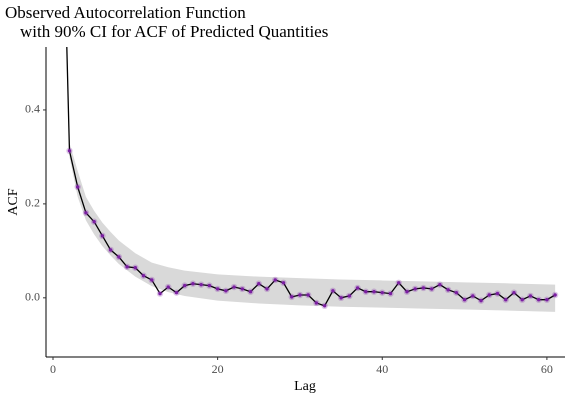 The height and width of the screenshot is (403, 581). I want to click on y-axis-label: ACF, so click(13, 201).